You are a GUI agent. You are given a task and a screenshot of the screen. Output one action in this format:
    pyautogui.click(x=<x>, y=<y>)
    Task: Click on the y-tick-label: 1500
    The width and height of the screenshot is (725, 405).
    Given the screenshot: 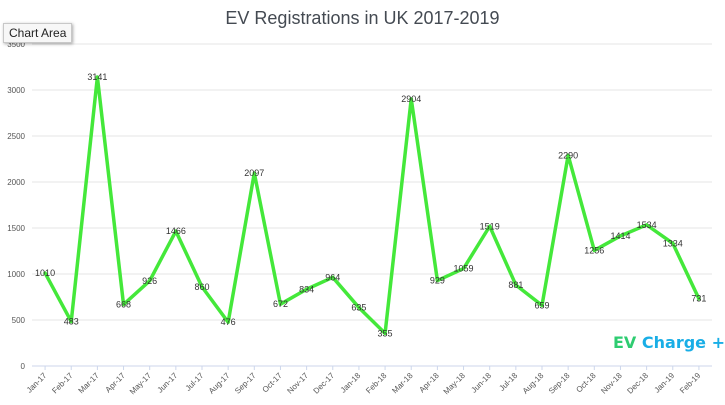 What is the action you would take?
    pyautogui.click(x=16, y=228)
    